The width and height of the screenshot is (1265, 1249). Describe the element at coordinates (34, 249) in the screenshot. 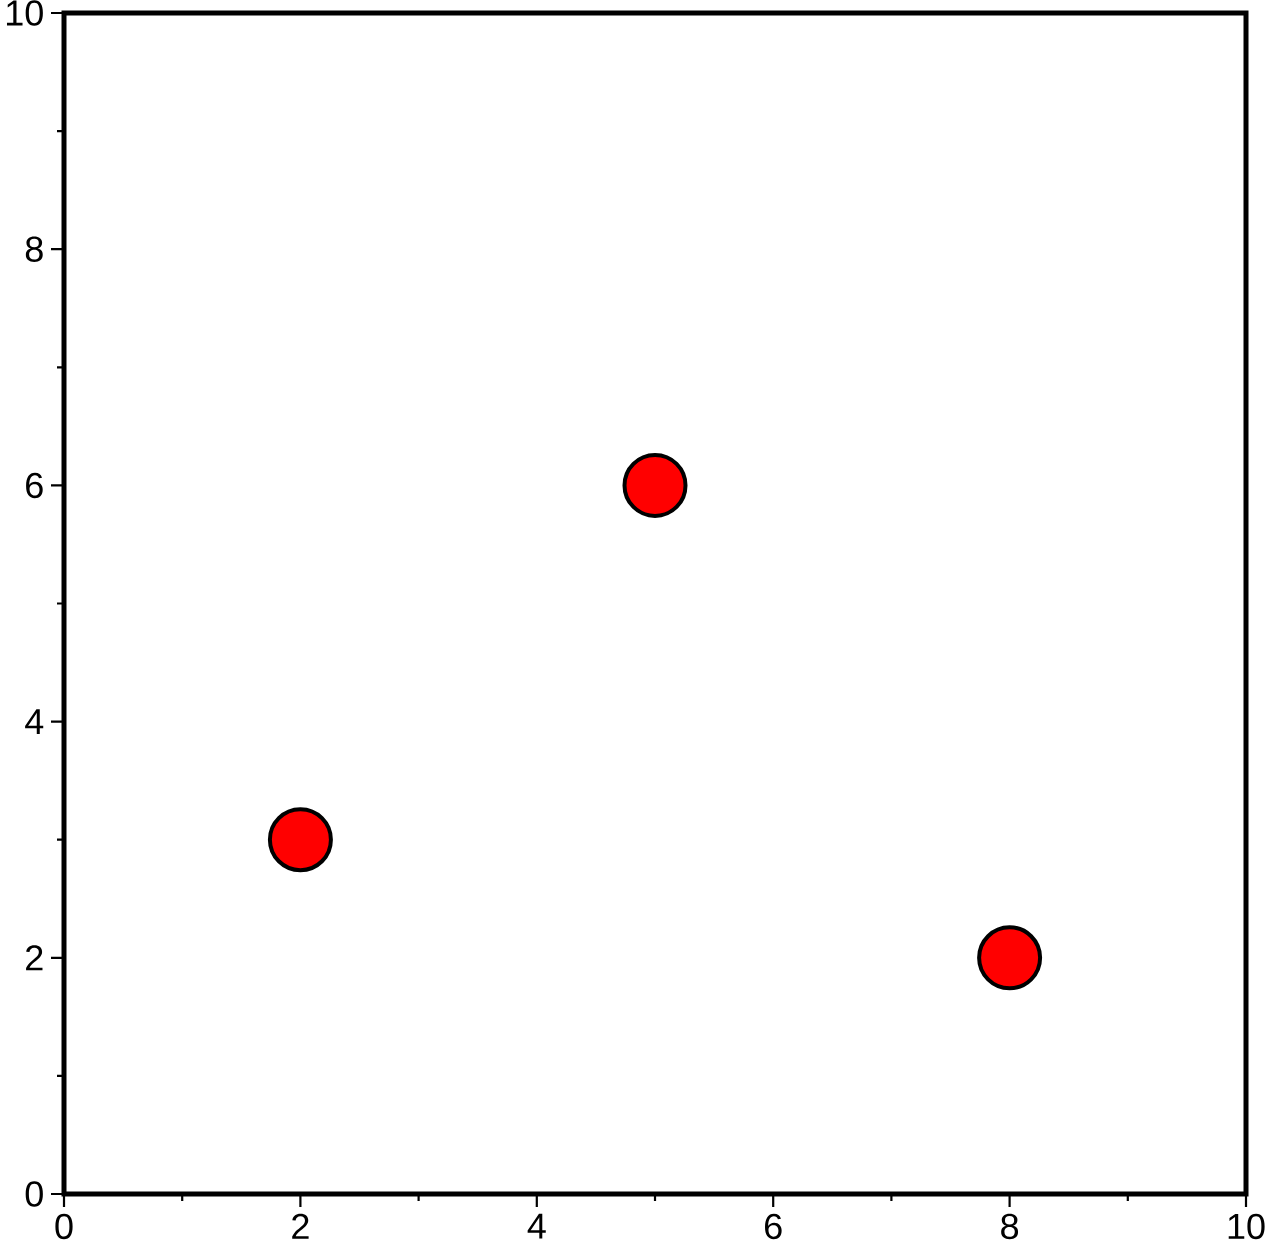

I see `y-tick-label: 8` at that location.